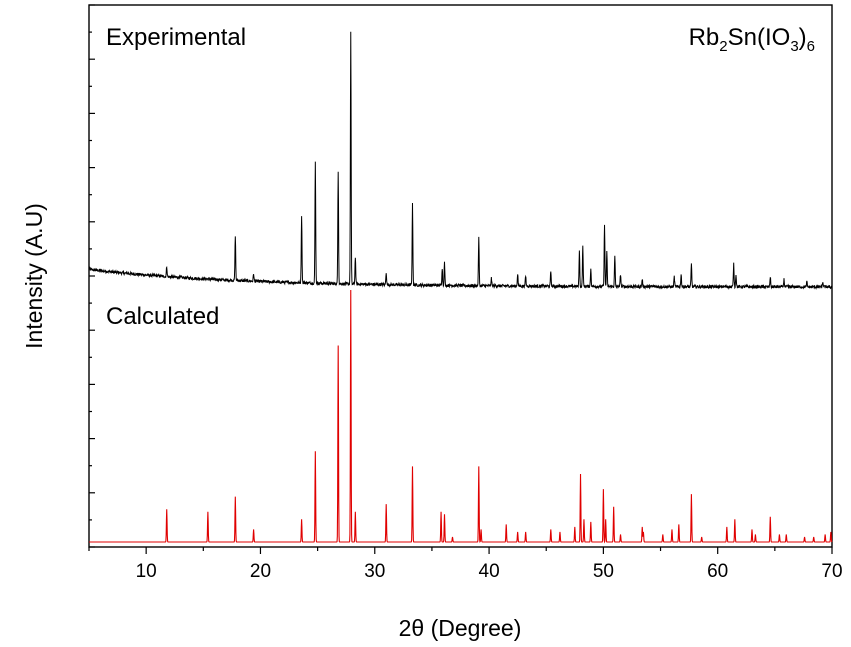 The height and width of the screenshot is (647, 851). I want to click on y-axis-title: Intensity (A.U), so click(34, 276).